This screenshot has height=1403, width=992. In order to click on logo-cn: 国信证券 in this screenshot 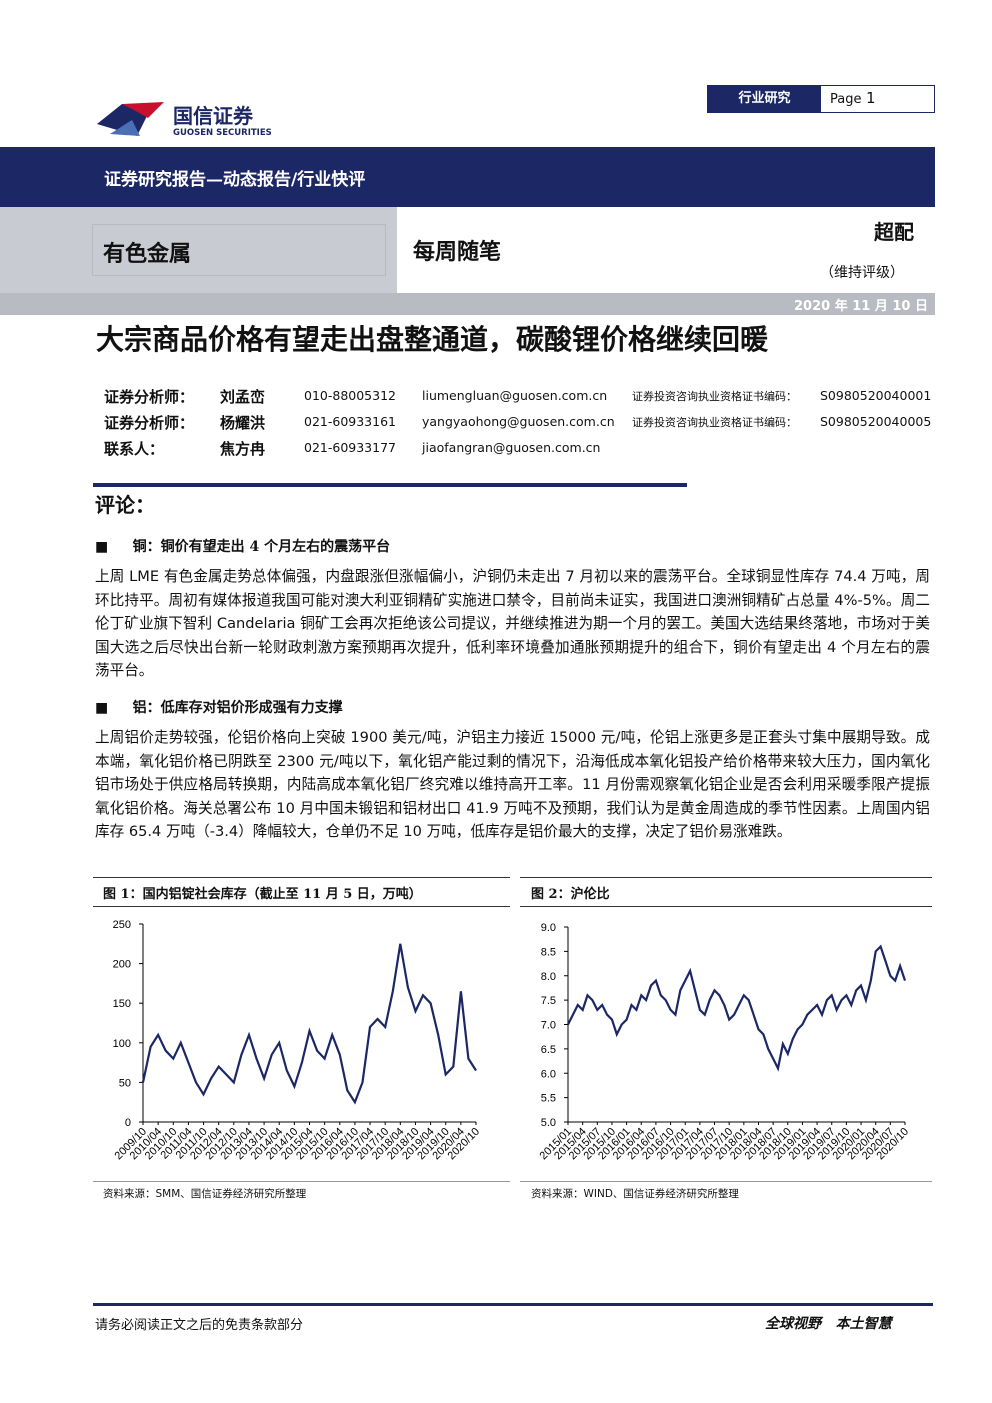, I will do `click(213, 116)`.